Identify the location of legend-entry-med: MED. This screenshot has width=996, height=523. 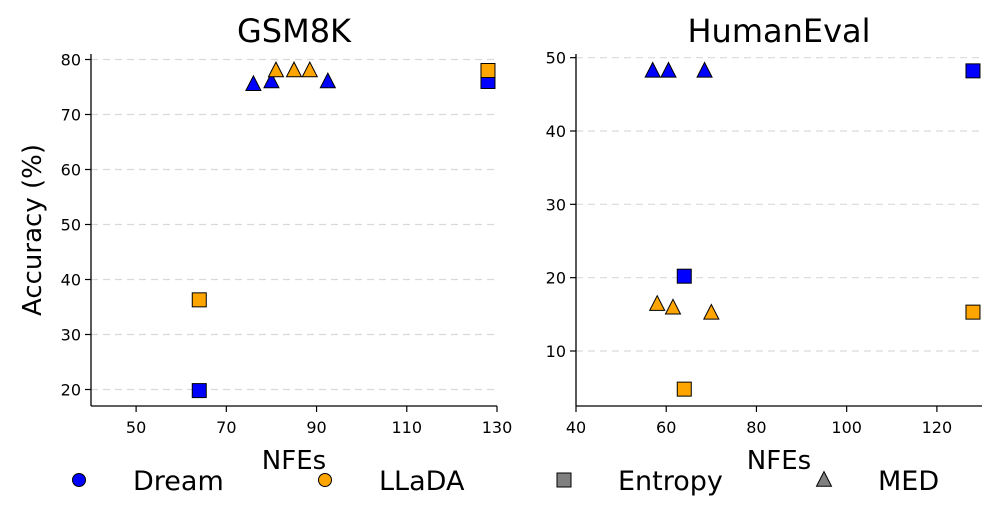
(877, 481).